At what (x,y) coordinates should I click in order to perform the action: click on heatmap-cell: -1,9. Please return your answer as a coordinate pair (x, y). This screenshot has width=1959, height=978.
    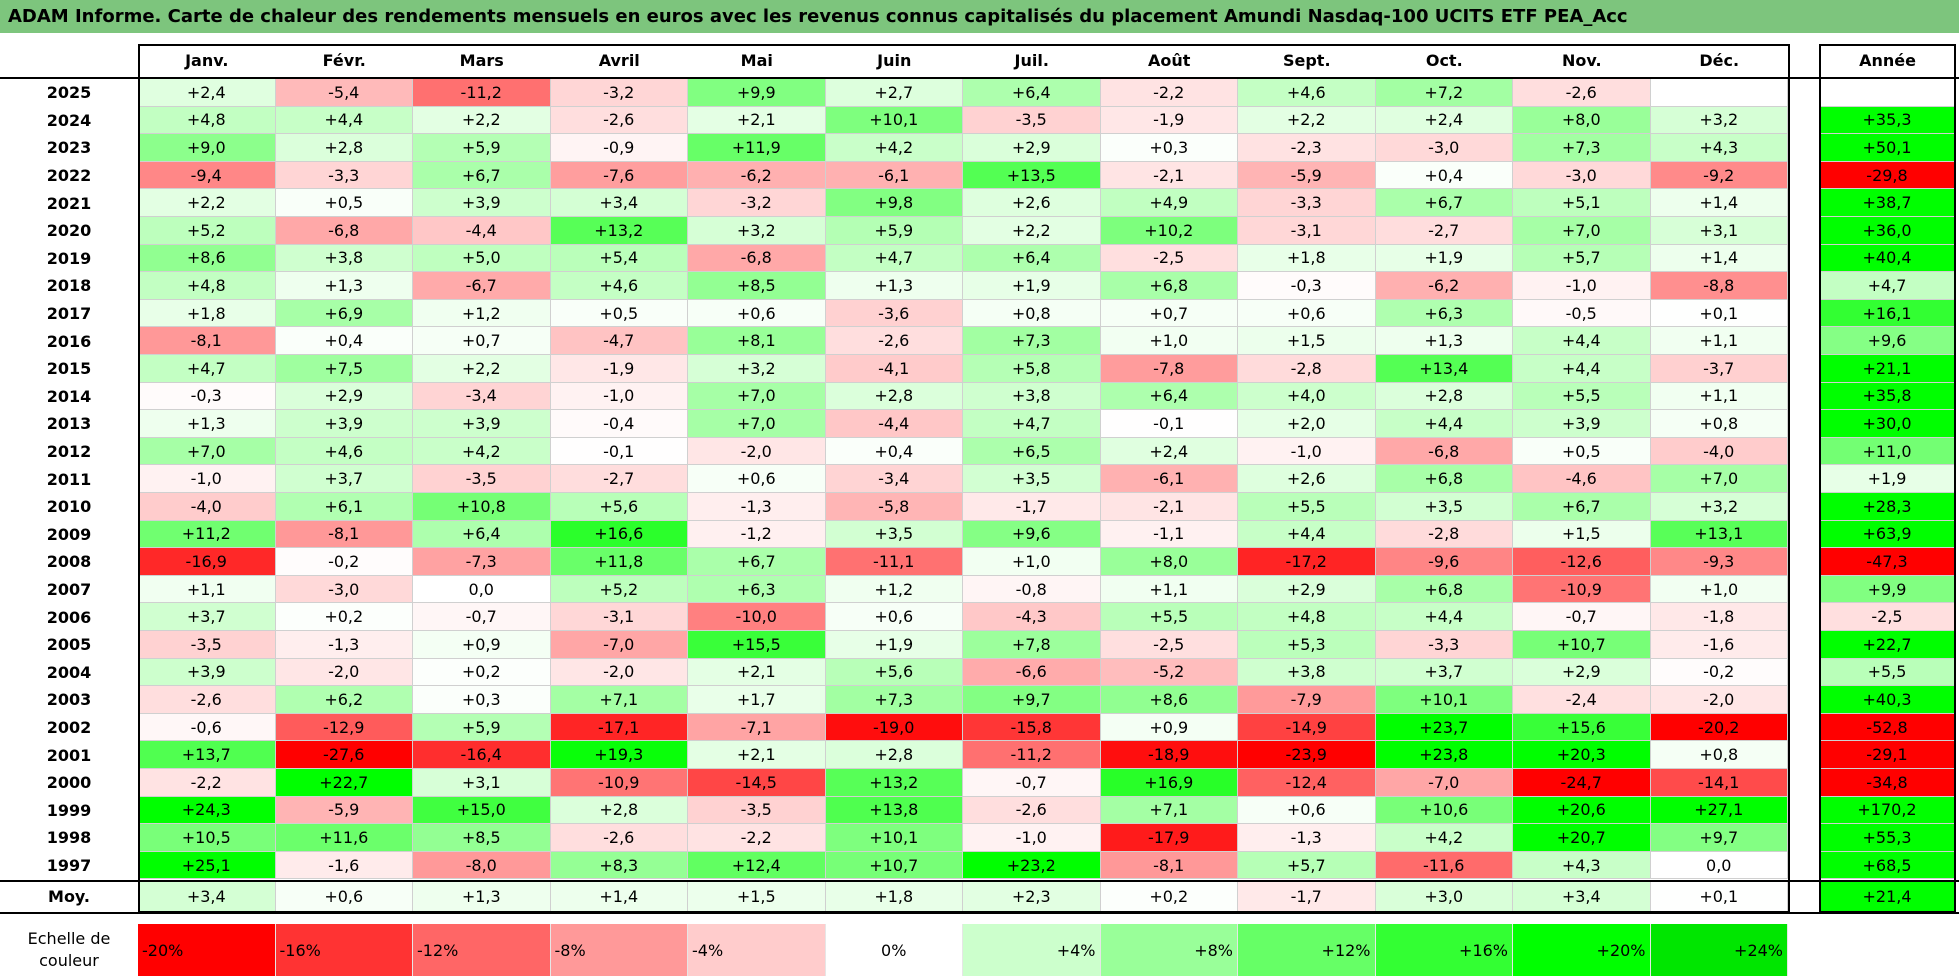
    Looking at the image, I should click on (619, 369).